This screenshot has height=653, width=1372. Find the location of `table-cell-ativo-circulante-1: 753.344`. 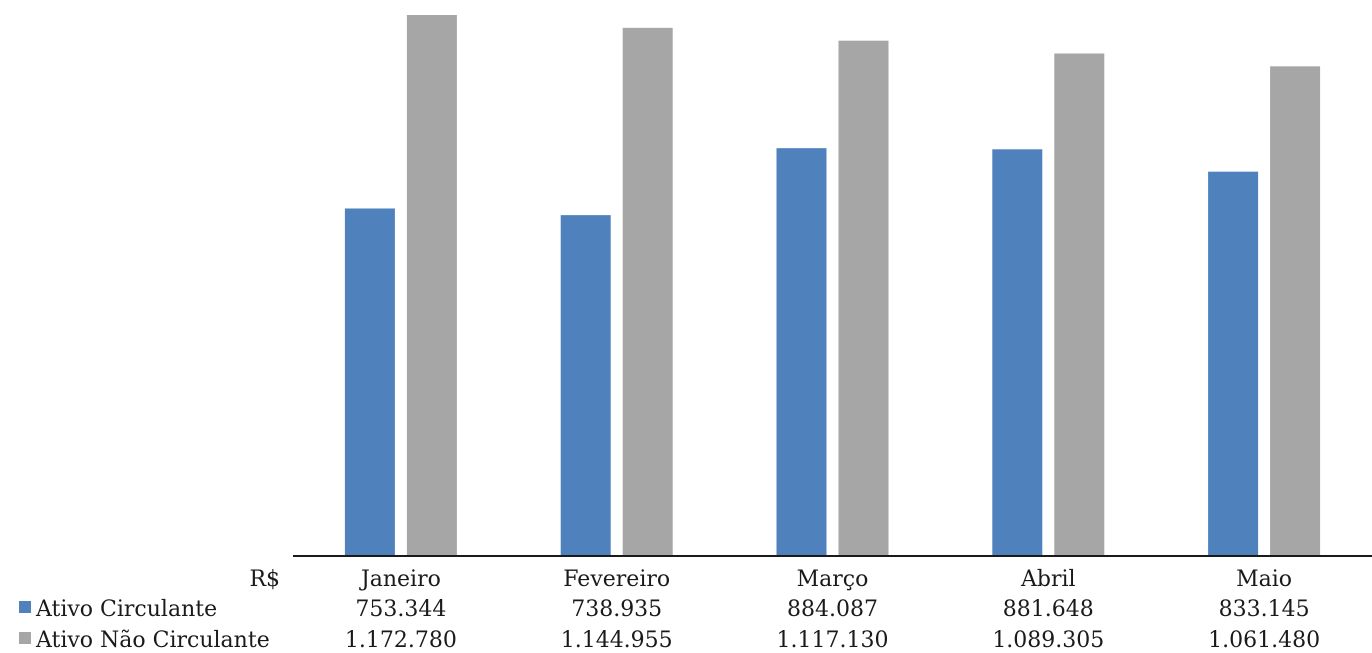

table-cell-ativo-circulante-1: 753.344 is located at coordinates (400, 609).